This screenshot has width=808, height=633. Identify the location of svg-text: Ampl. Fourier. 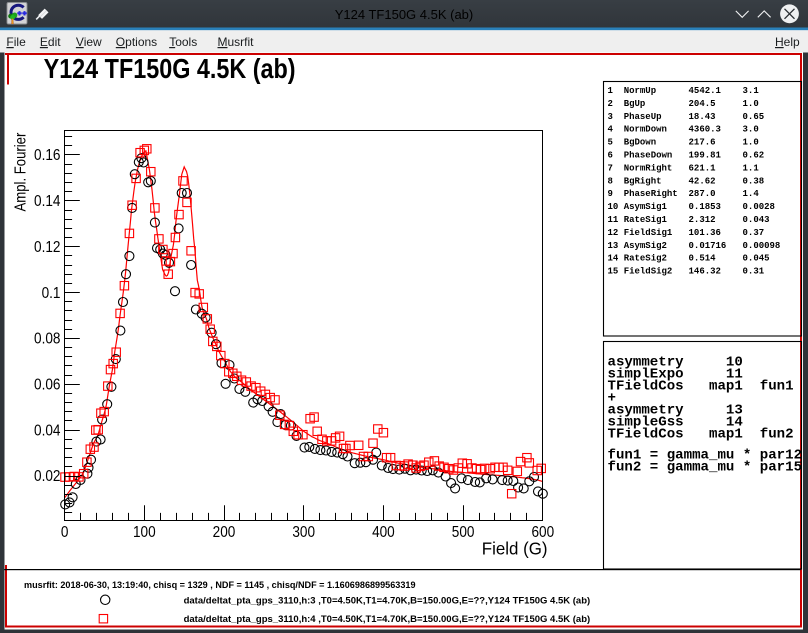
(21, 171).